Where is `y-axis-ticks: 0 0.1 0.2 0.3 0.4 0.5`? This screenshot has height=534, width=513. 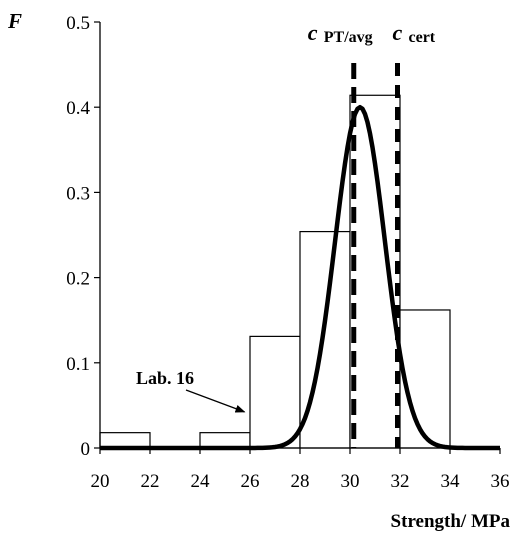 y-axis-ticks: 0 0.1 0.2 0.3 0.4 0.5 is located at coordinates (83, 236).